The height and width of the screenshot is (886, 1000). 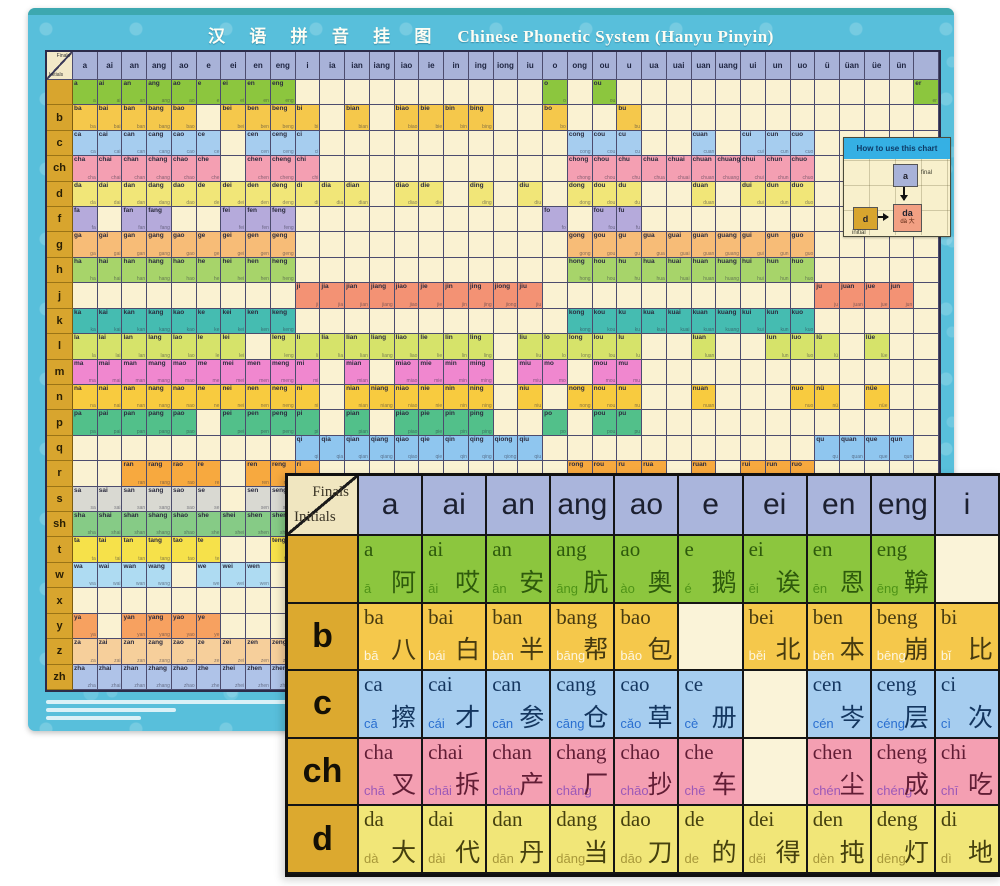 I want to click on syllable-subtext: se, so click(x=217, y=508).